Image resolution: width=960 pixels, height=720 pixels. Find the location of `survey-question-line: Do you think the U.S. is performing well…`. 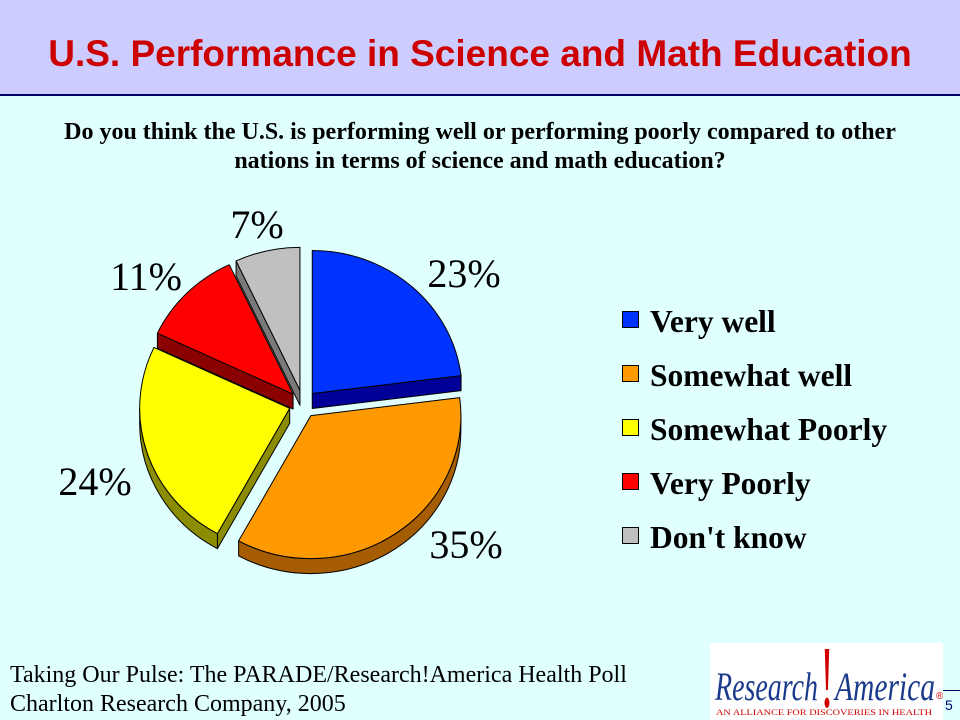

survey-question-line: Do you think the U.S. is performing well… is located at coordinates (480, 132).